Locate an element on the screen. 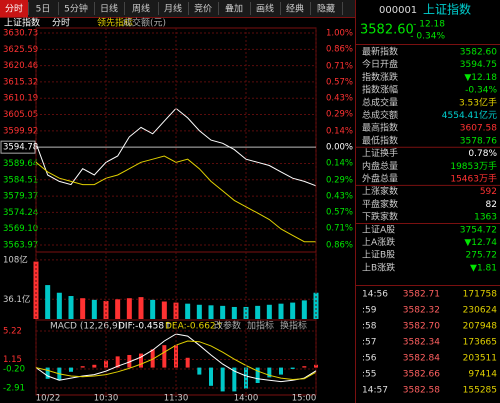 The image size is (500, 403). row-value: 3.53亿手 is located at coordinates (478, 102).